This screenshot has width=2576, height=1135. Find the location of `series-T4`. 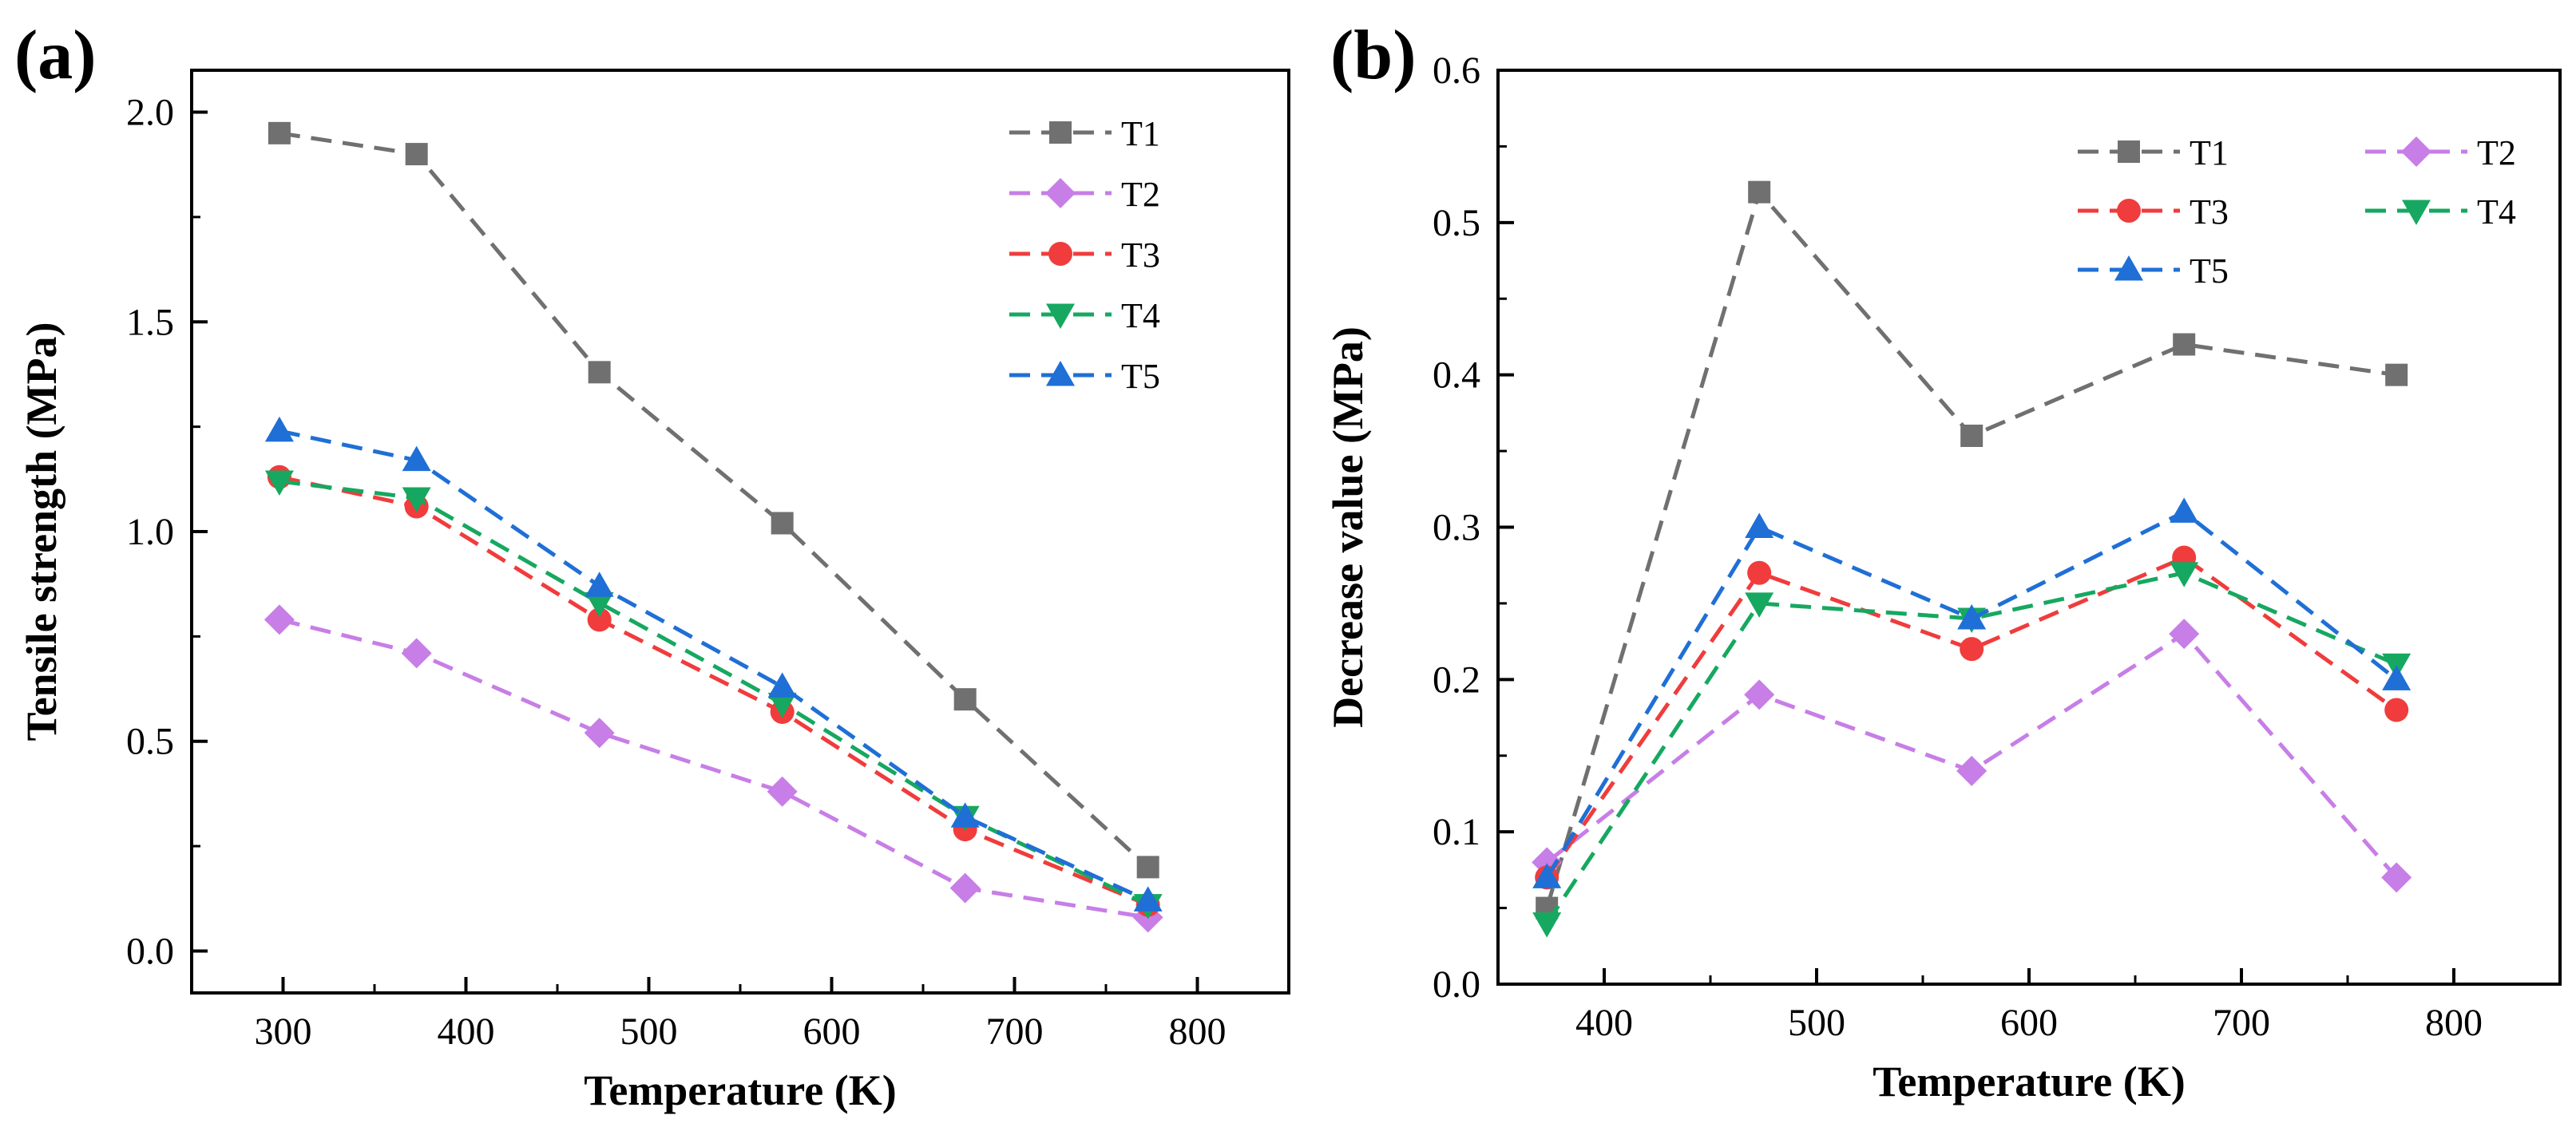

series-T4 is located at coordinates (714, 694).